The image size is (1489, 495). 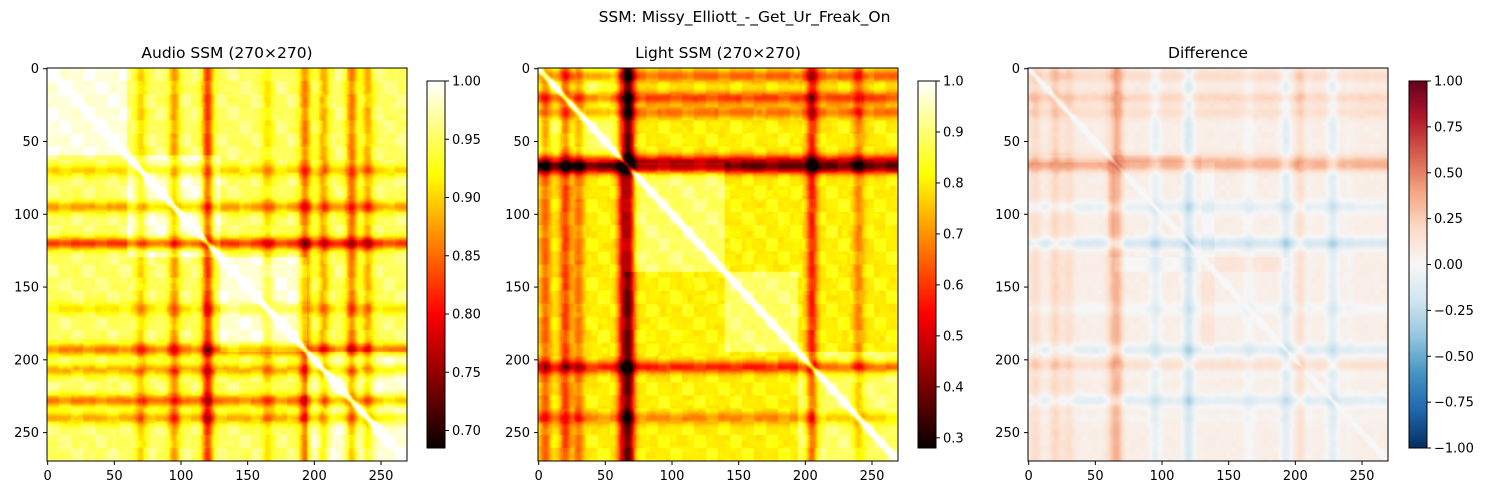 What do you see at coordinates (466, 256) in the screenshot?
I see `colorbar-tick-label: 0.85` at bounding box center [466, 256].